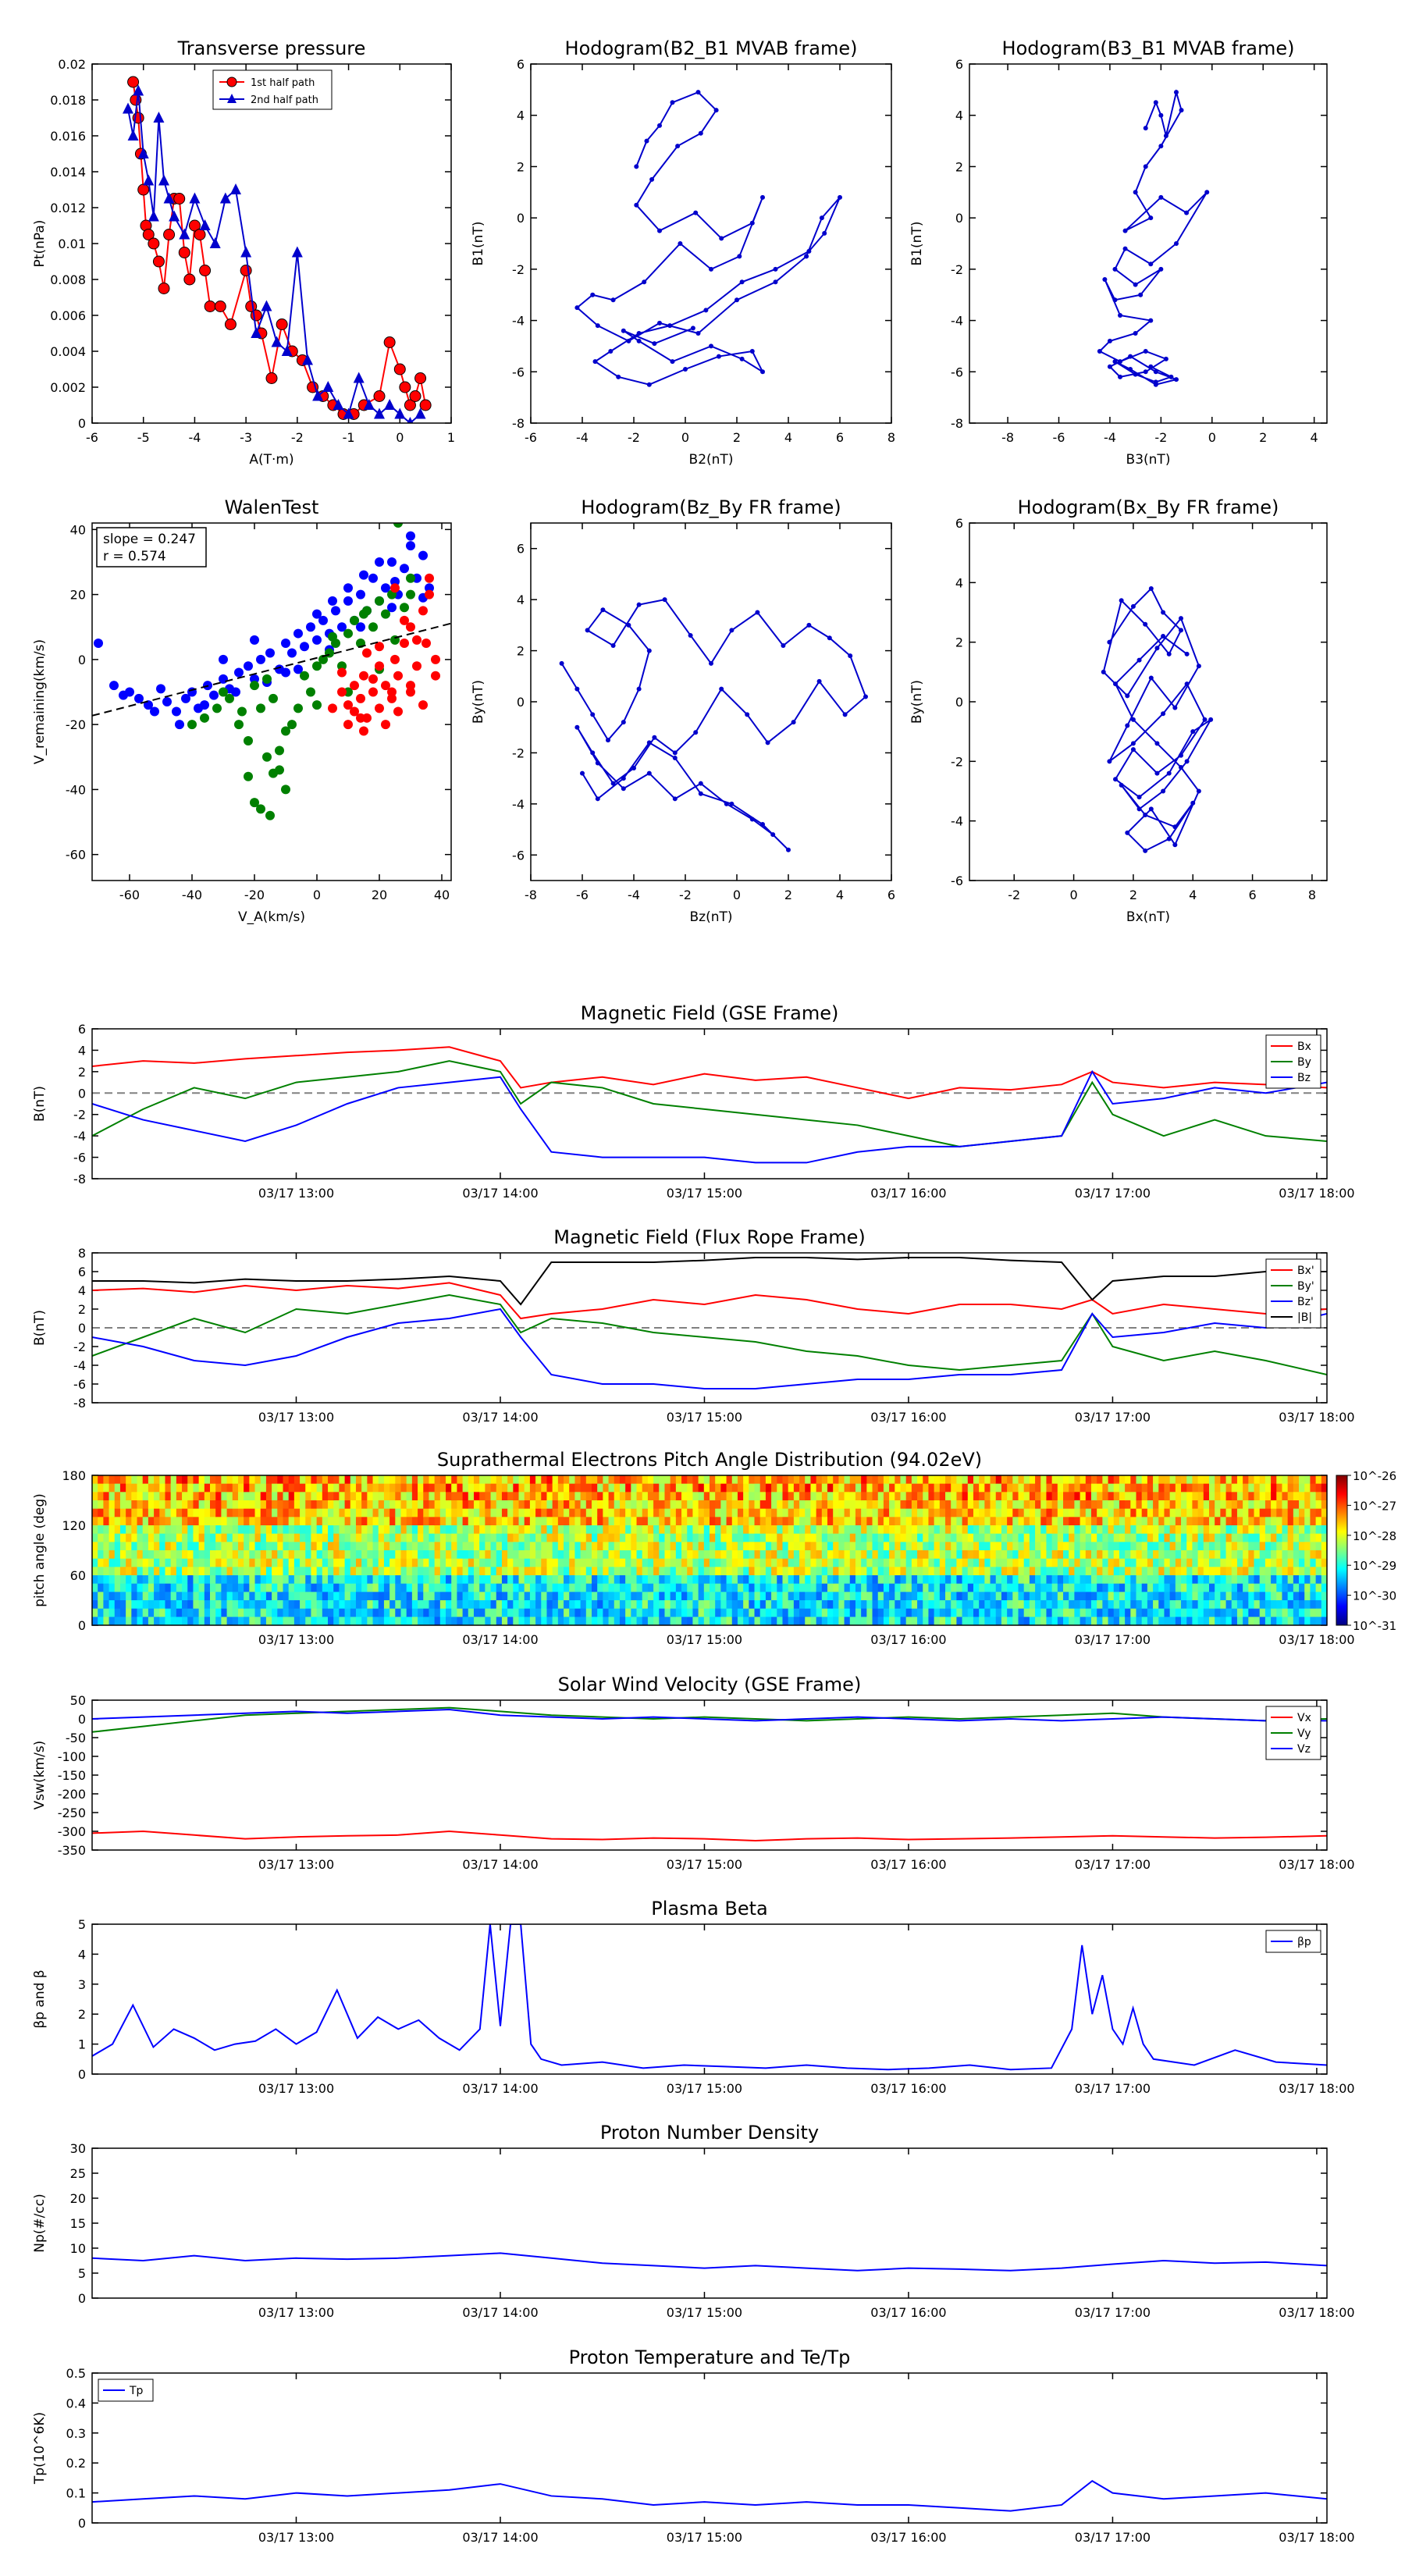 The image size is (1405, 2576). I want to click on series-line, so click(710, 1281).